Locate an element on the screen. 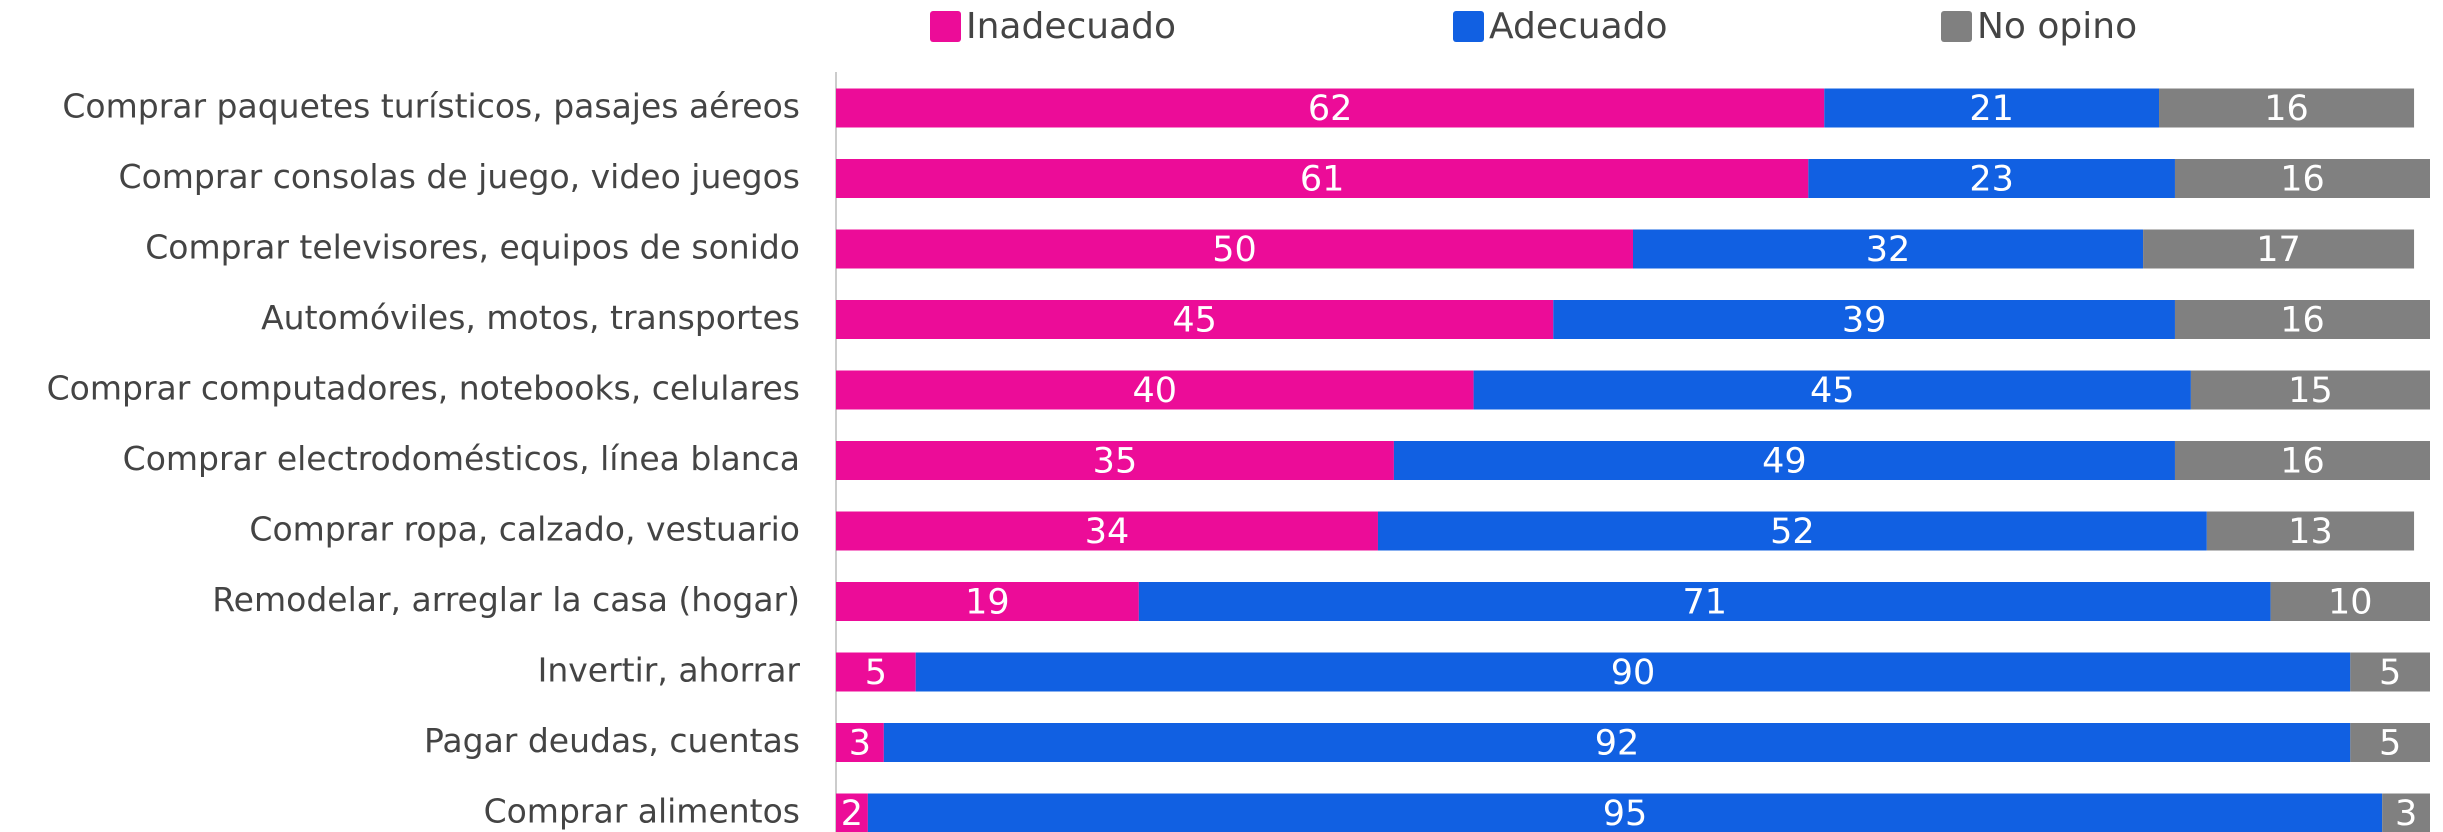 This screenshot has height=832, width=2443. legend-label: No opino is located at coordinates (2057, 26).